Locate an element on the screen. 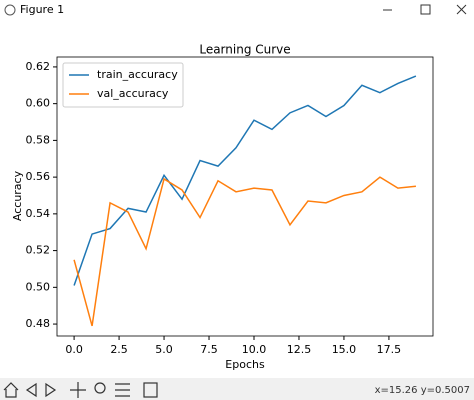  back-button is located at coordinates (31, 390).